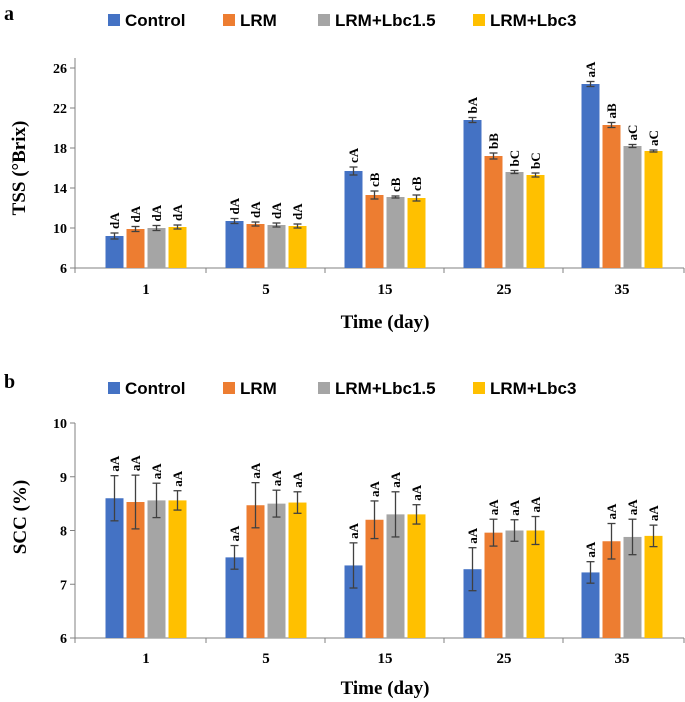  I want to click on y-tick-label: 26, so click(60, 69).